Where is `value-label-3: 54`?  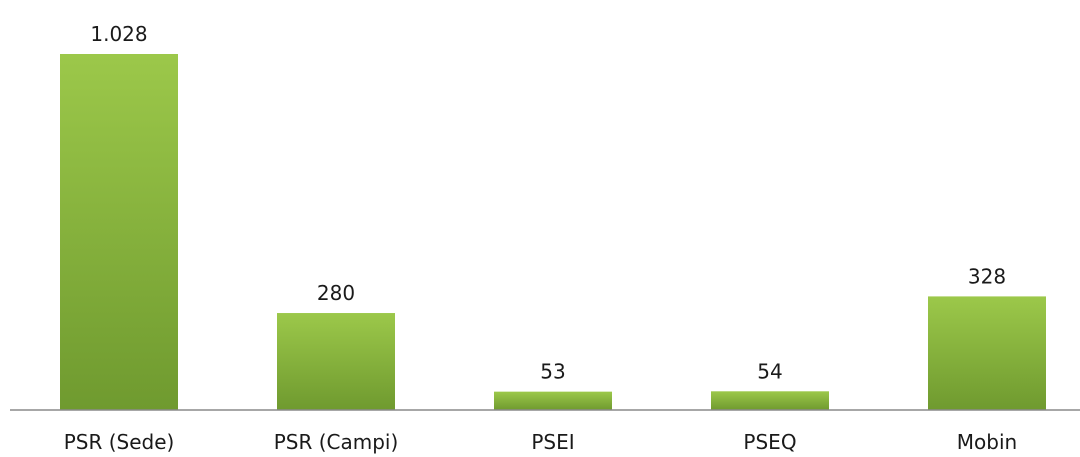 value-label-3: 54 is located at coordinates (769, 371).